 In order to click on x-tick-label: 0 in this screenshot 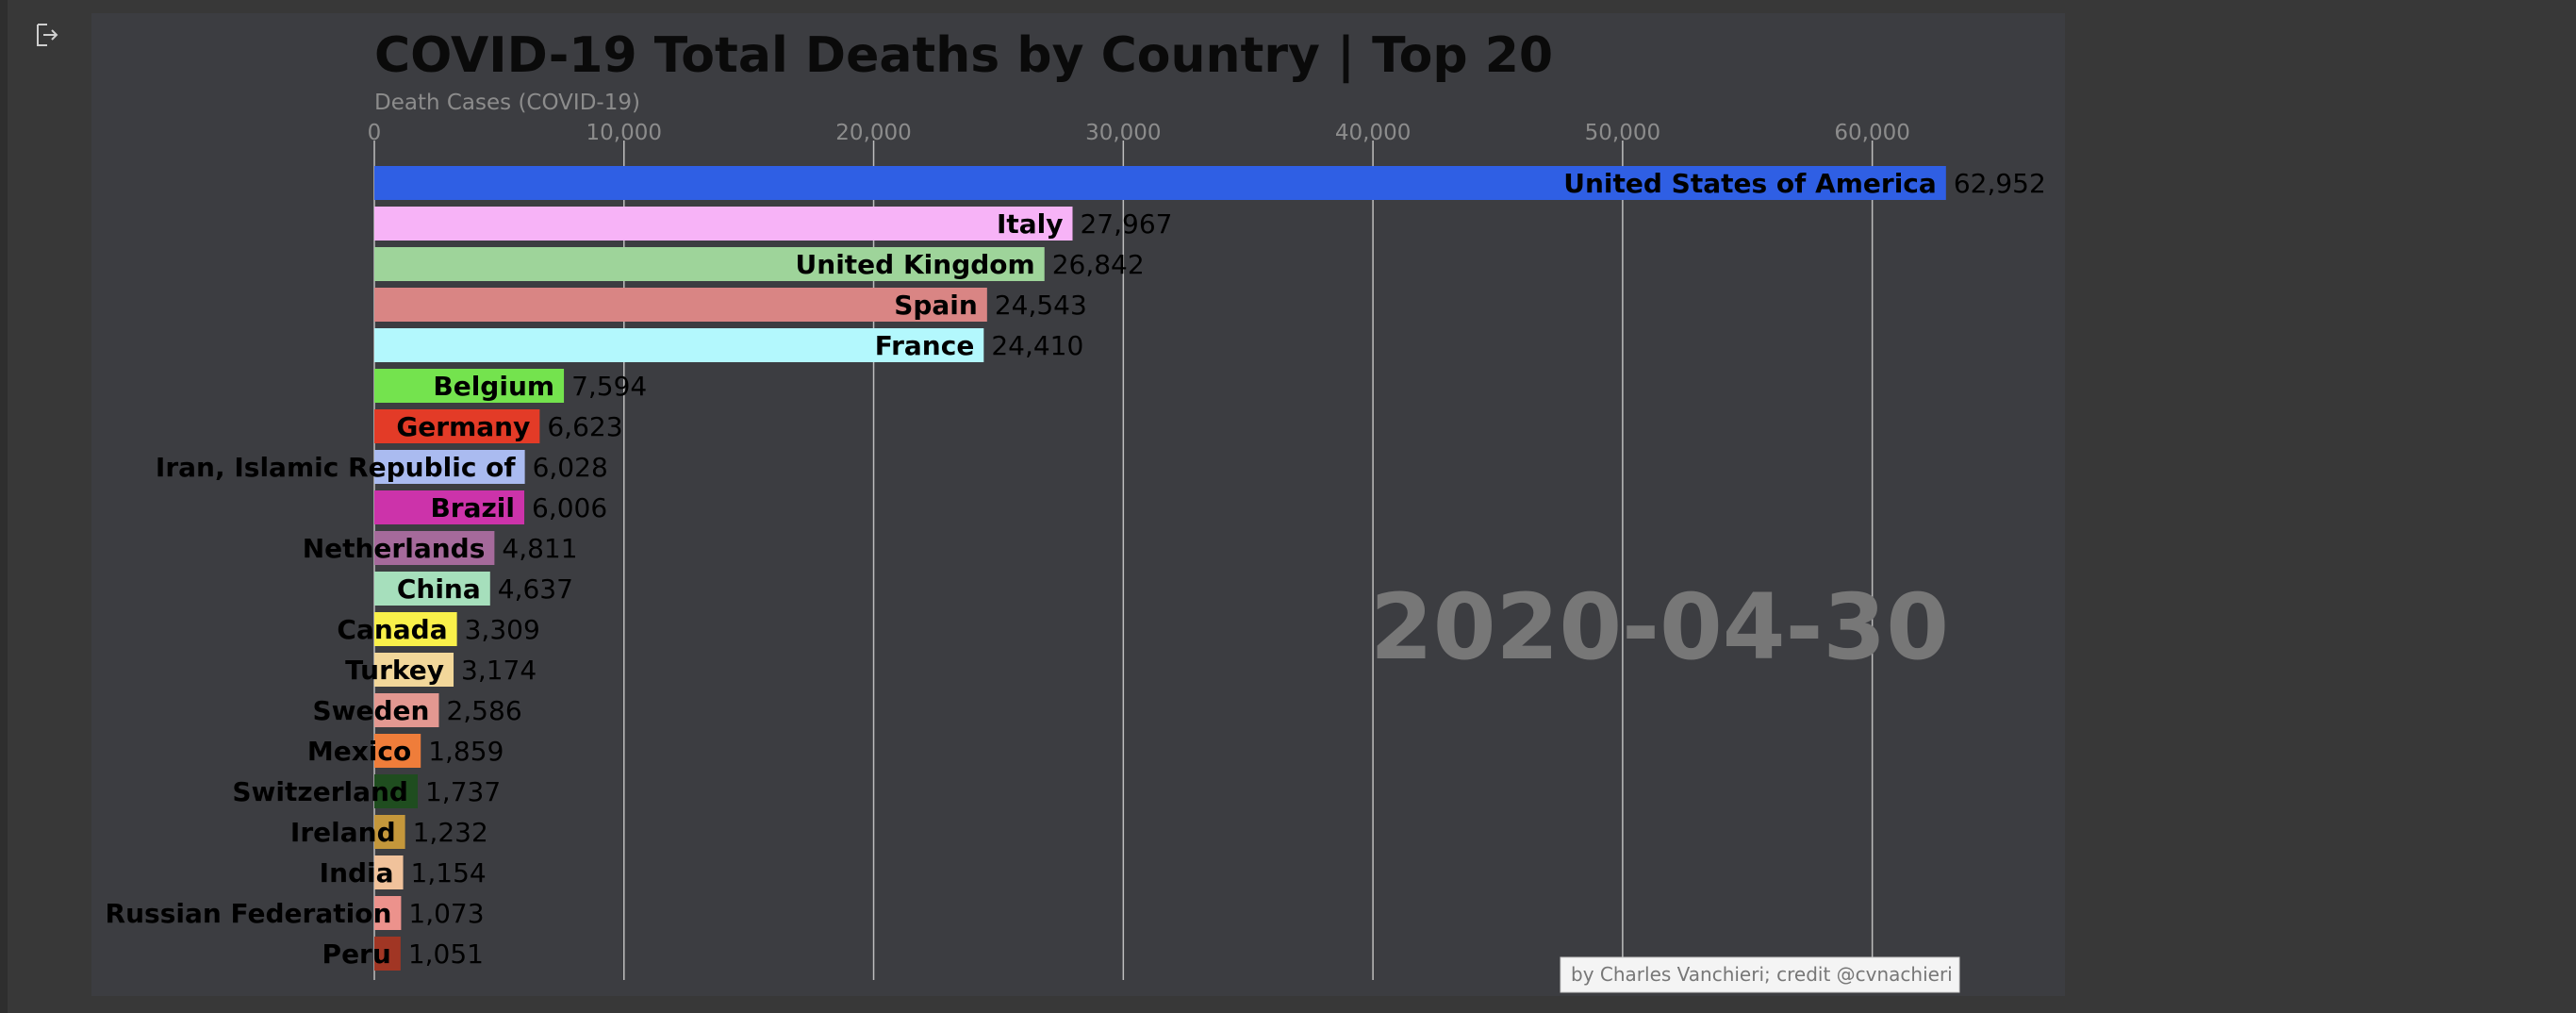, I will do `click(375, 133)`.